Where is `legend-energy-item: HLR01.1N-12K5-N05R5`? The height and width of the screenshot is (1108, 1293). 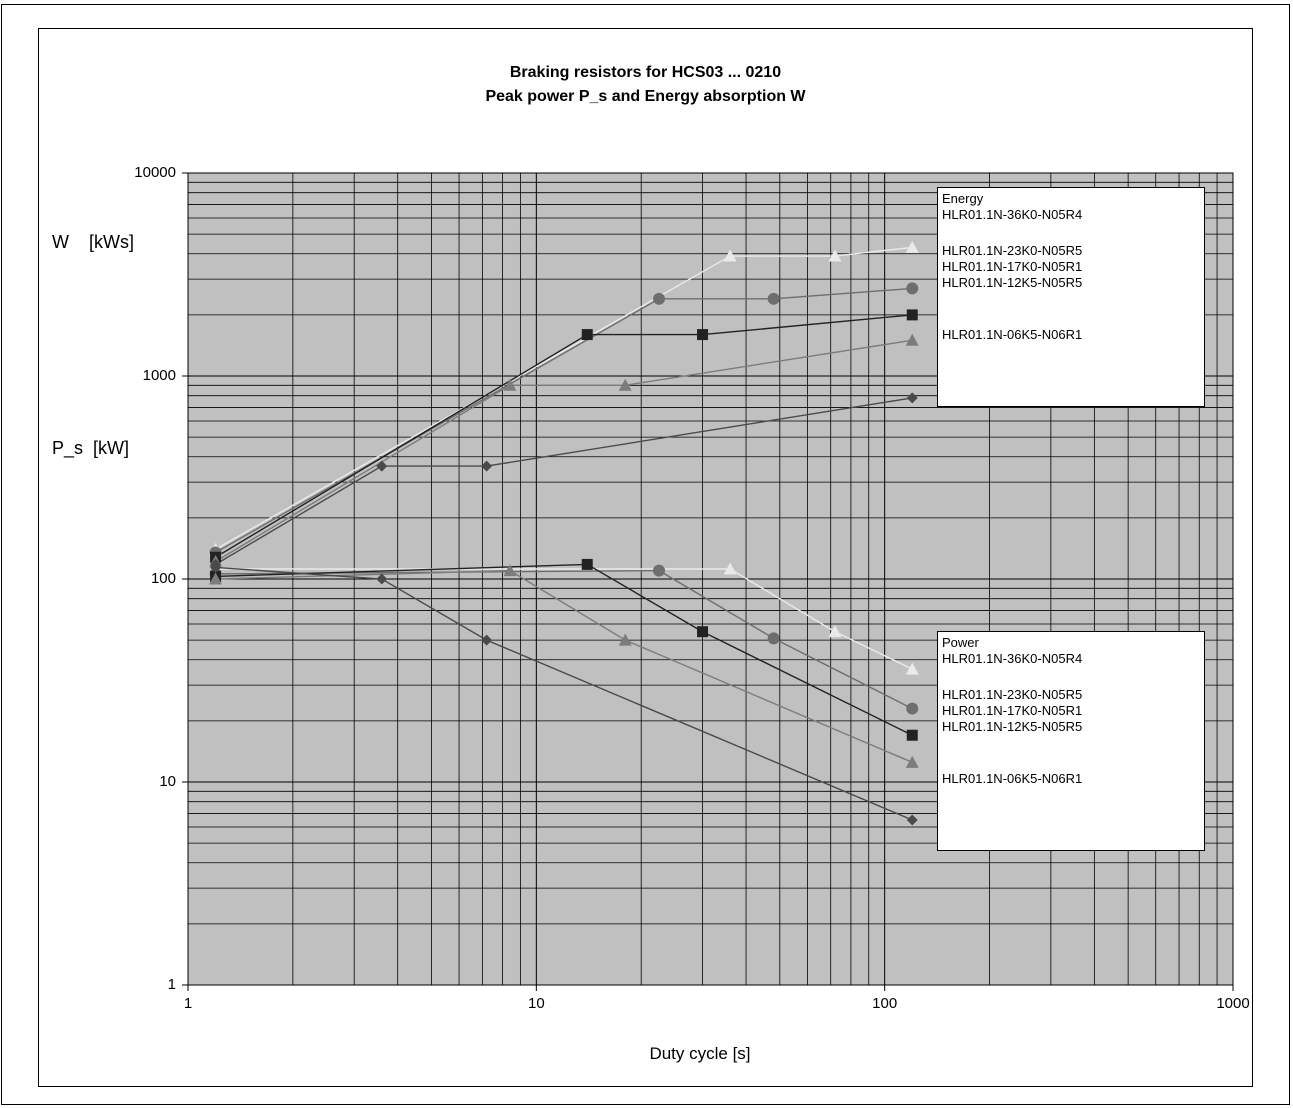 legend-energy-item: HLR01.1N-12K5-N05R5 is located at coordinates (1012, 282).